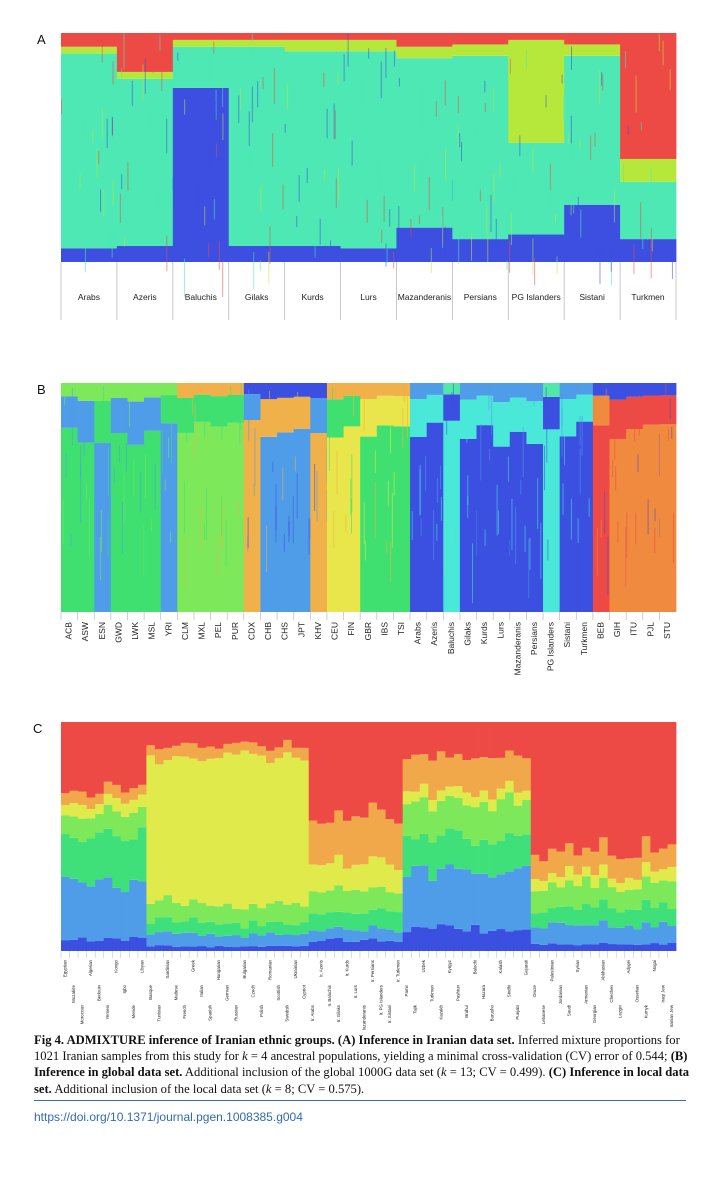  I want to click on bar-c-11-k1, so click(159, 948).